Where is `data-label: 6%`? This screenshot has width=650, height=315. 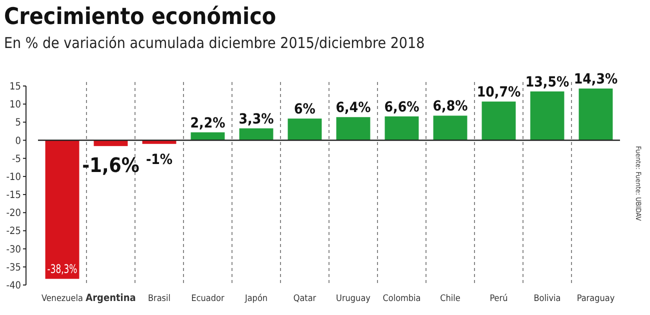
data-label: 6% is located at coordinates (305, 110).